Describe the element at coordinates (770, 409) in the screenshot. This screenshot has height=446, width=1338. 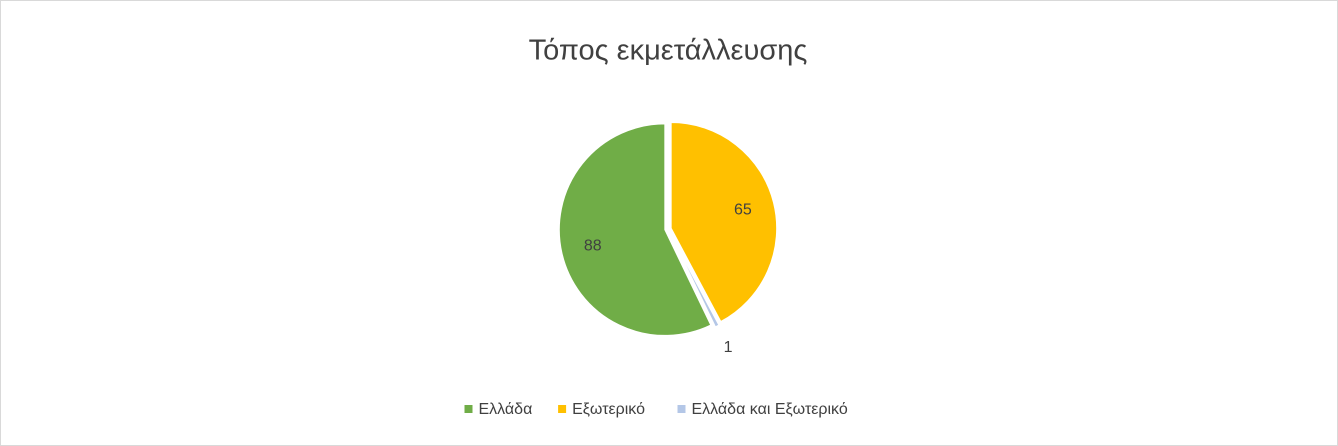
I see `legend-label: Ελλάδα και Εξωτερικό` at that location.